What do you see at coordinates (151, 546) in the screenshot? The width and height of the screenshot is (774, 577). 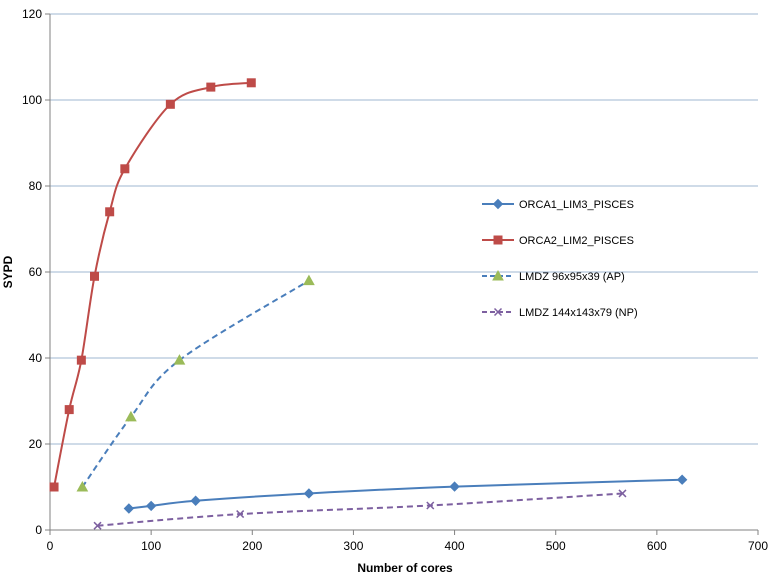 I see `x-tick-label: 100` at bounding box center [151, 546].